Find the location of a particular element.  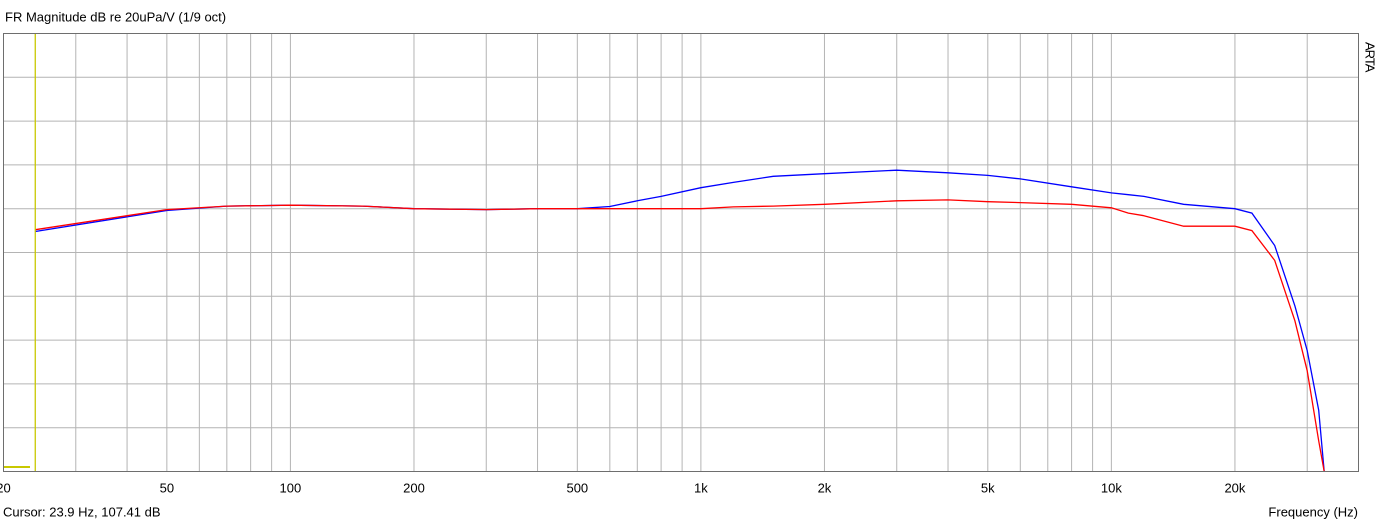

x-tick-label: 50 is located at coordinates (167, 487).